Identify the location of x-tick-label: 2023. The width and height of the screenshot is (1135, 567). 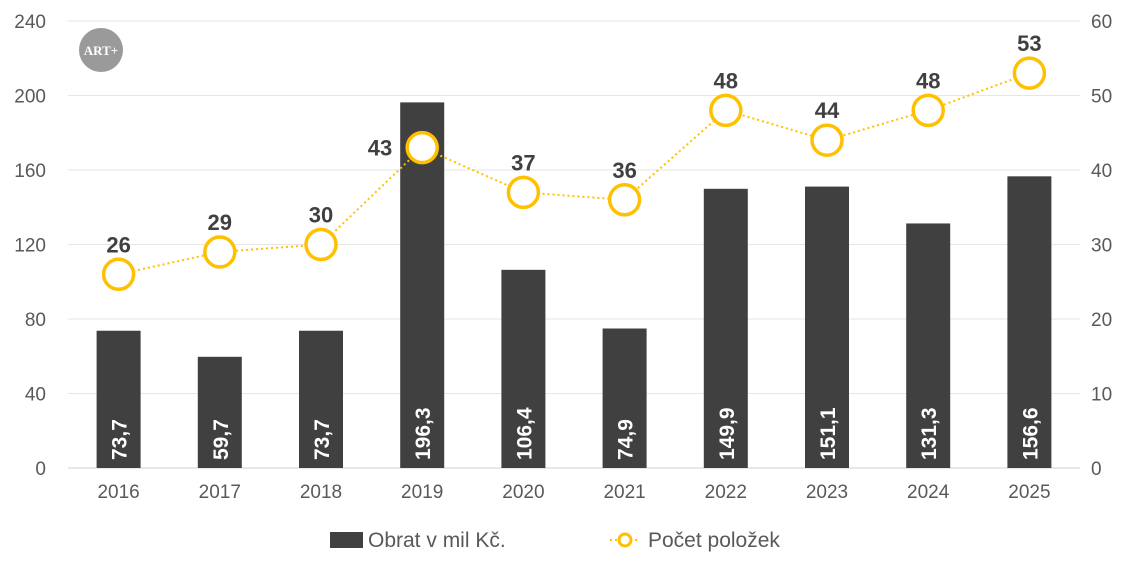
(827, 492).